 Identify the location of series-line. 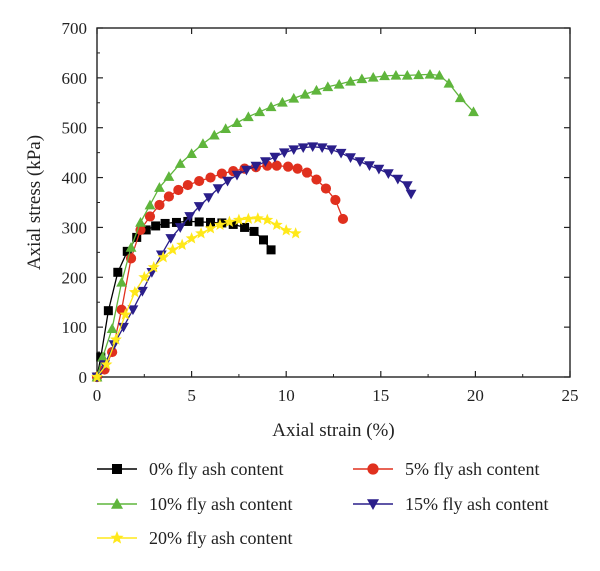
(196, 297).